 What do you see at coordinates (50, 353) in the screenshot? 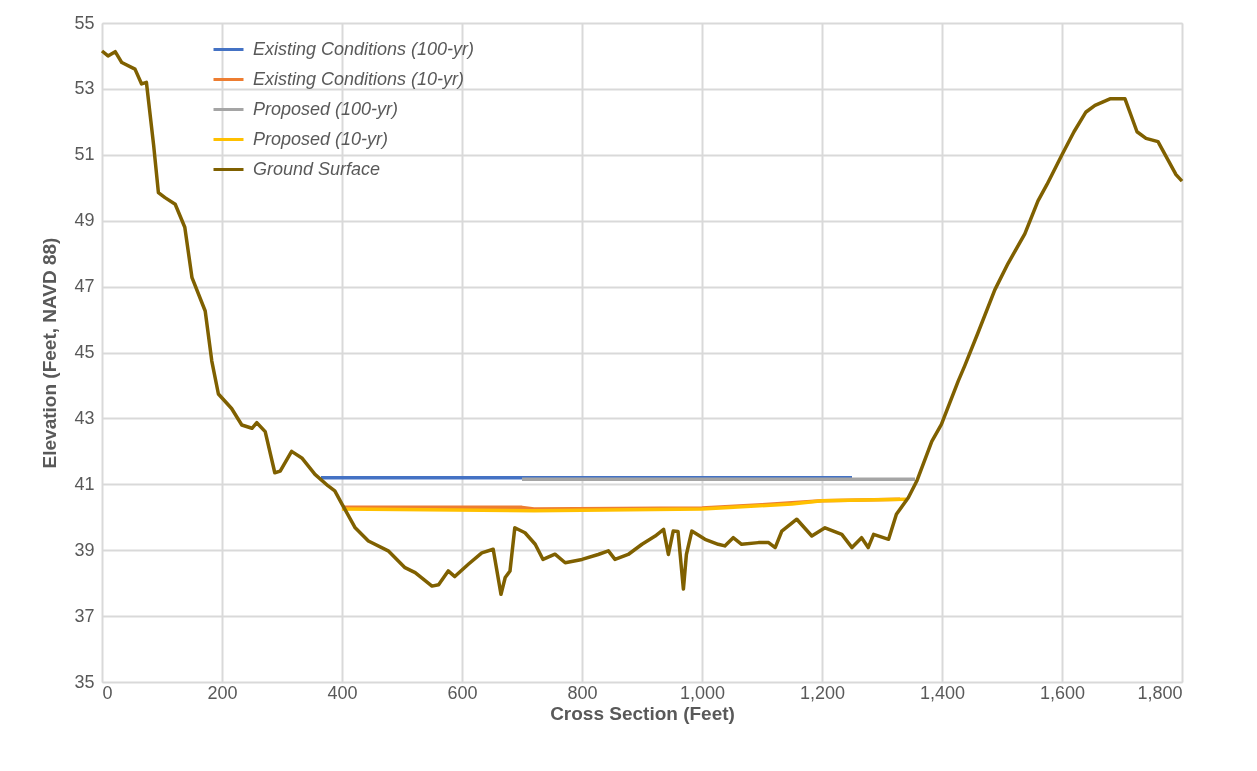
I see `y-axis-title: Elevation (Feet, NAVD 88)` at bounding box center [50, 353].